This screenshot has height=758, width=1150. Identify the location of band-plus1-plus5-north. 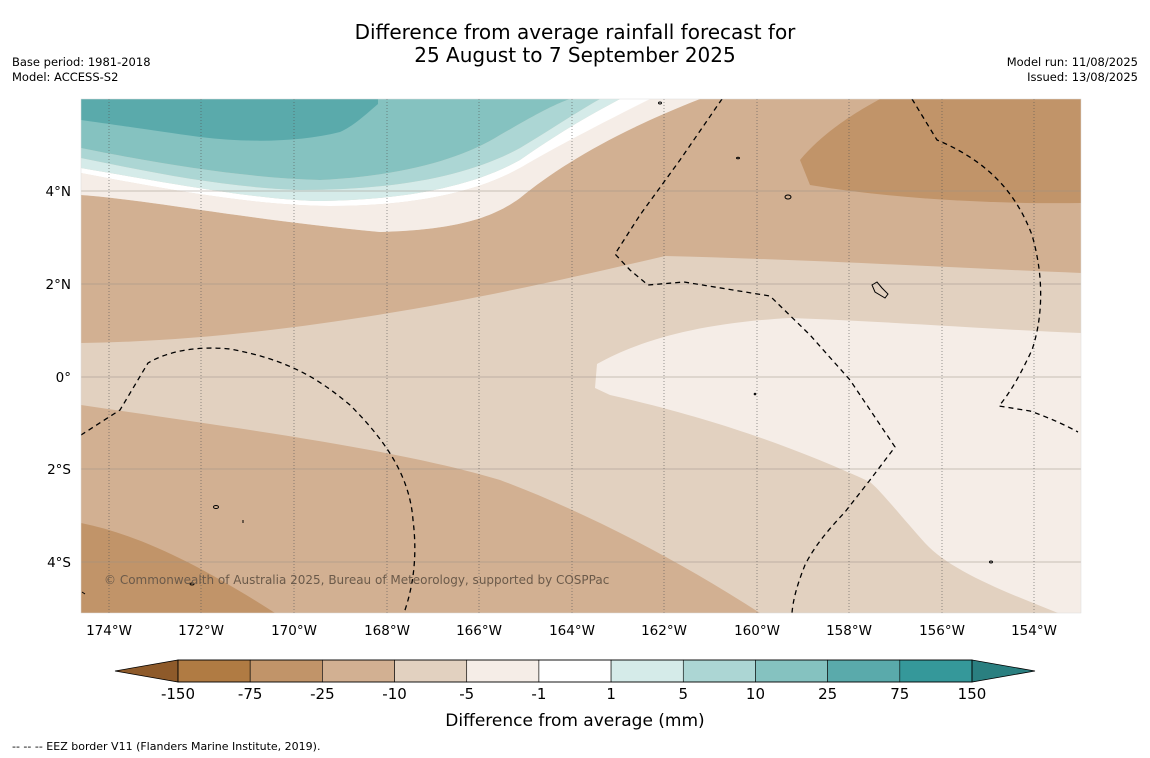
(350, 150).